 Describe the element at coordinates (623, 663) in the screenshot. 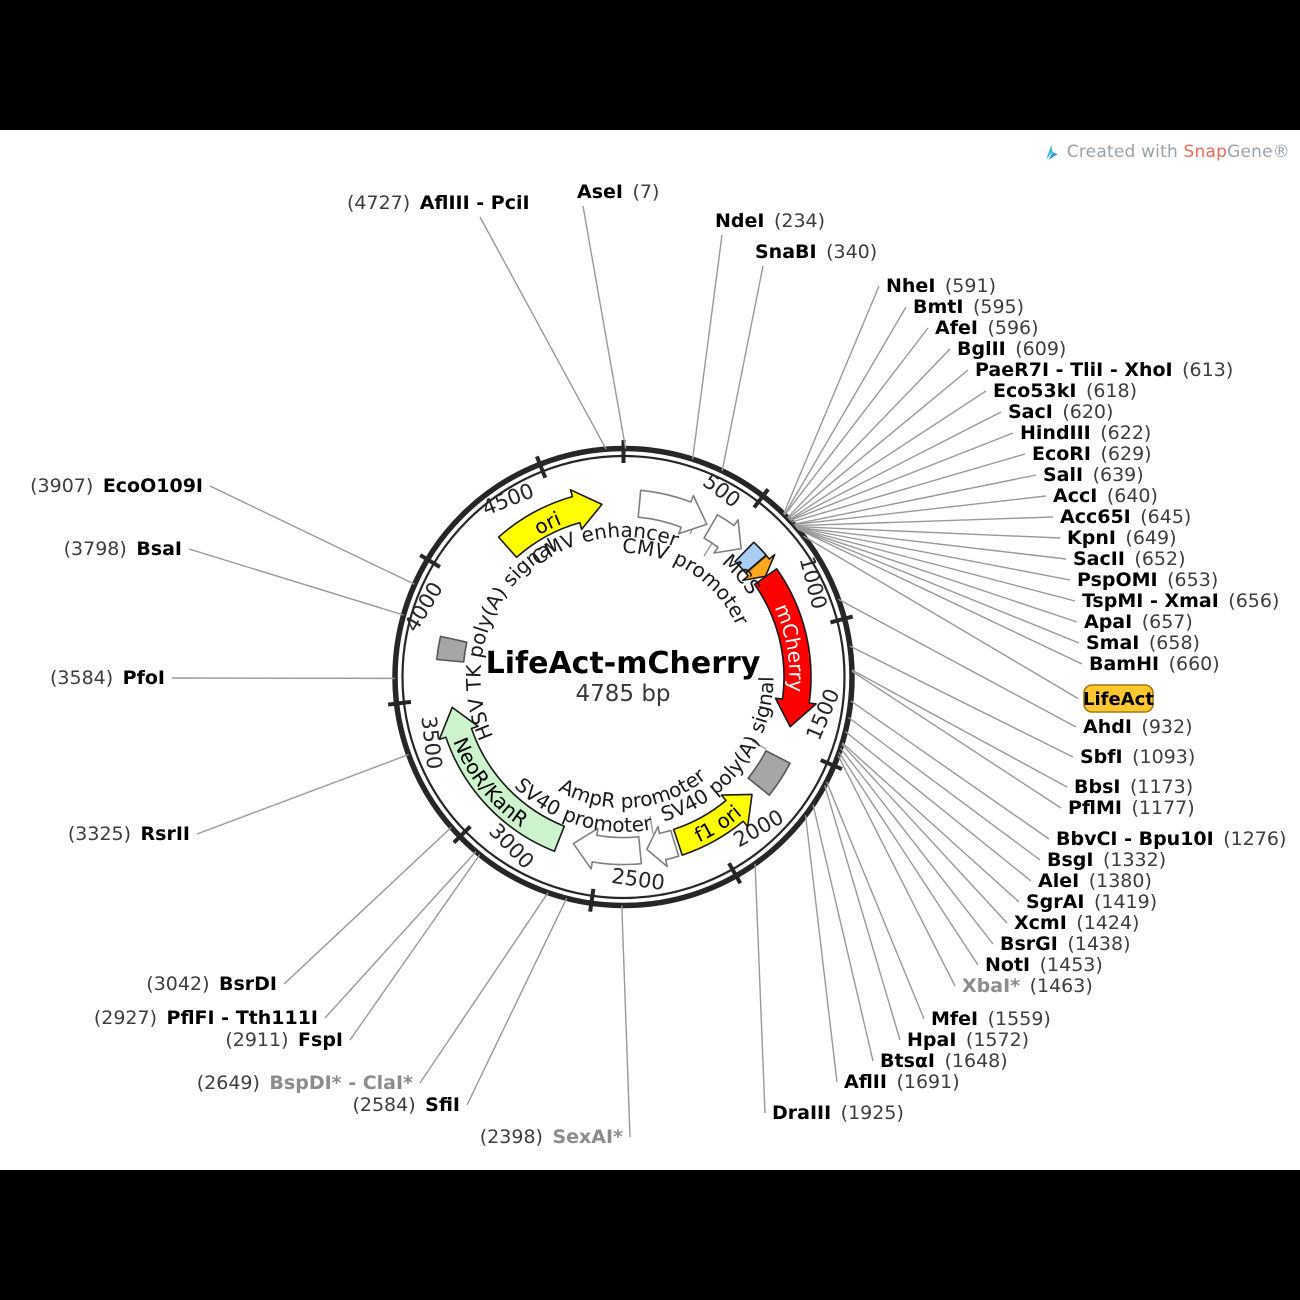

I see `plasmid-title: LifeAct-mCherry` at that location.